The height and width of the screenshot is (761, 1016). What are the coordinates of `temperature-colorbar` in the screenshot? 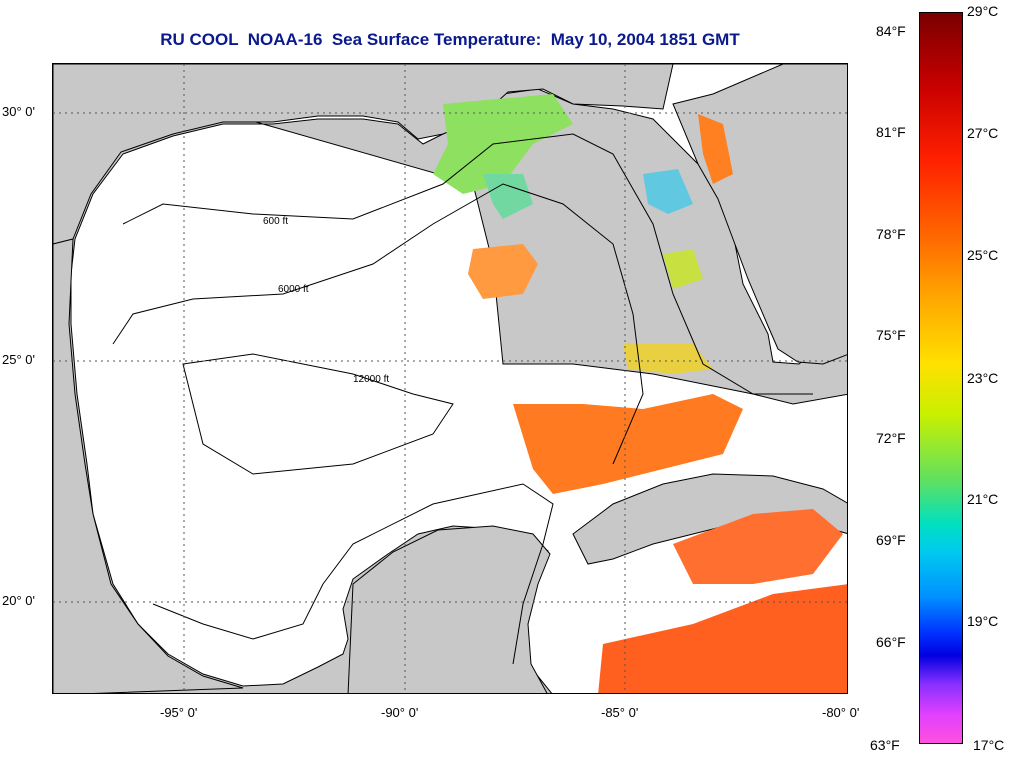 It's located at (941, 378).